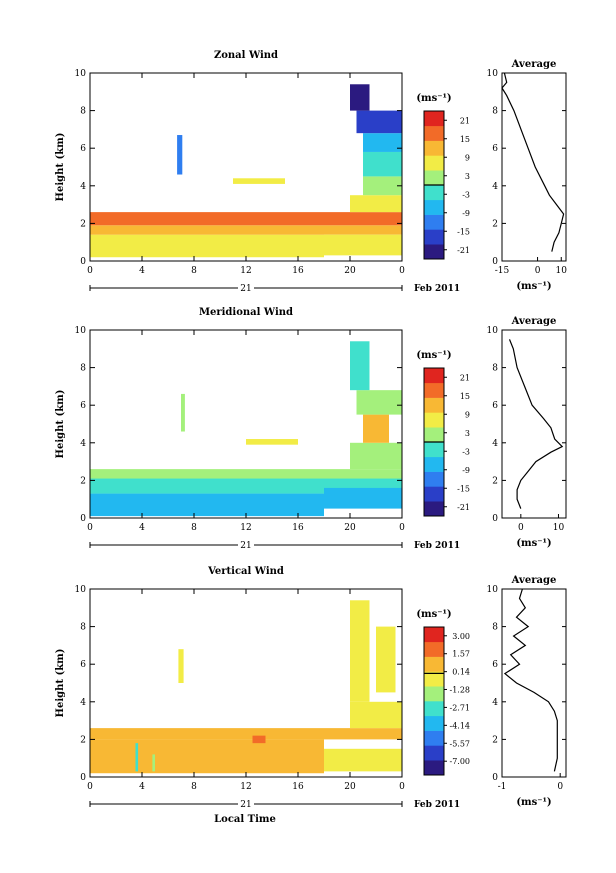 The height and width of the screenshot is (873, 616). What do you see at coordinates (245, 571) in the screenshot?
I see `panel-title: Vertical Wind` at bounding box center [245, 571].